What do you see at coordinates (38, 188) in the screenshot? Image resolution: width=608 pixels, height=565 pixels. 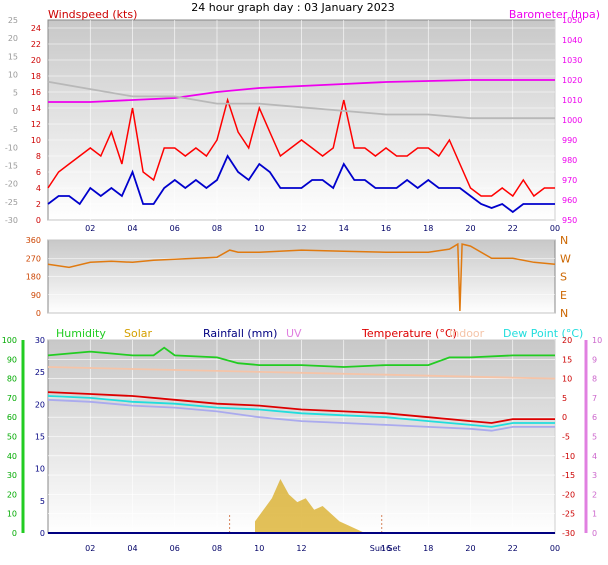 I see `windspeed-tick: 4` at bounding box center [38, 188].